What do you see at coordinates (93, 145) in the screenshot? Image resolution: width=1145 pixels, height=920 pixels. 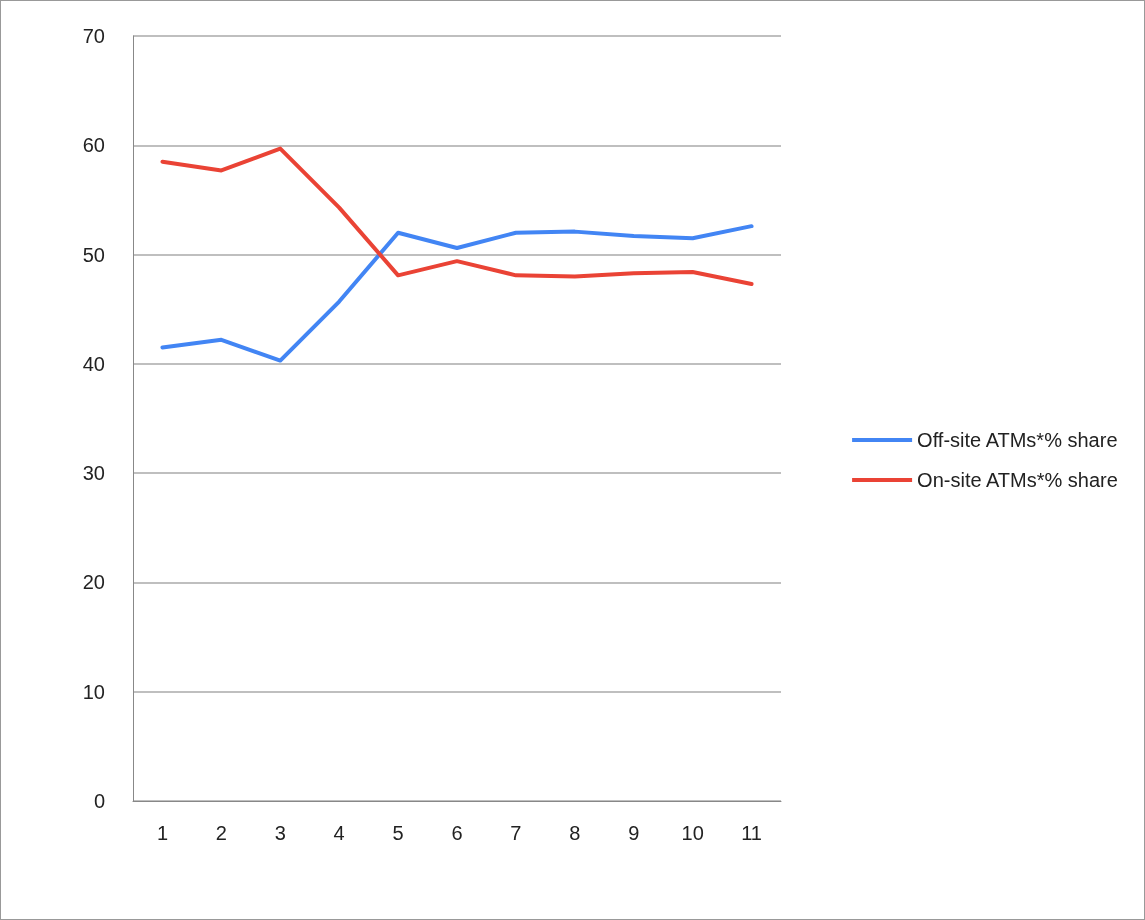 I see `y-tick-label: 60` at bounding box center [93, 145].